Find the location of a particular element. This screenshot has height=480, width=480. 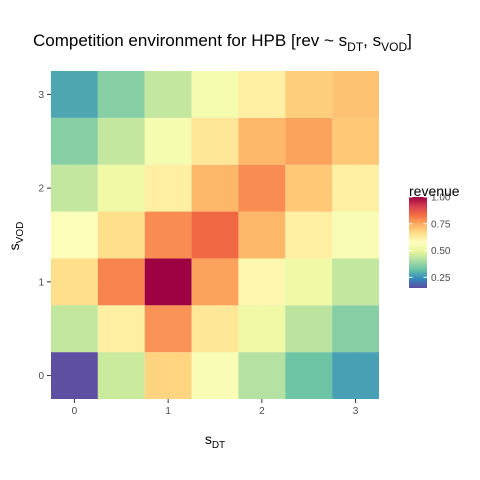

x-axis-title-sub: DT is located at coordinates (218, 445).